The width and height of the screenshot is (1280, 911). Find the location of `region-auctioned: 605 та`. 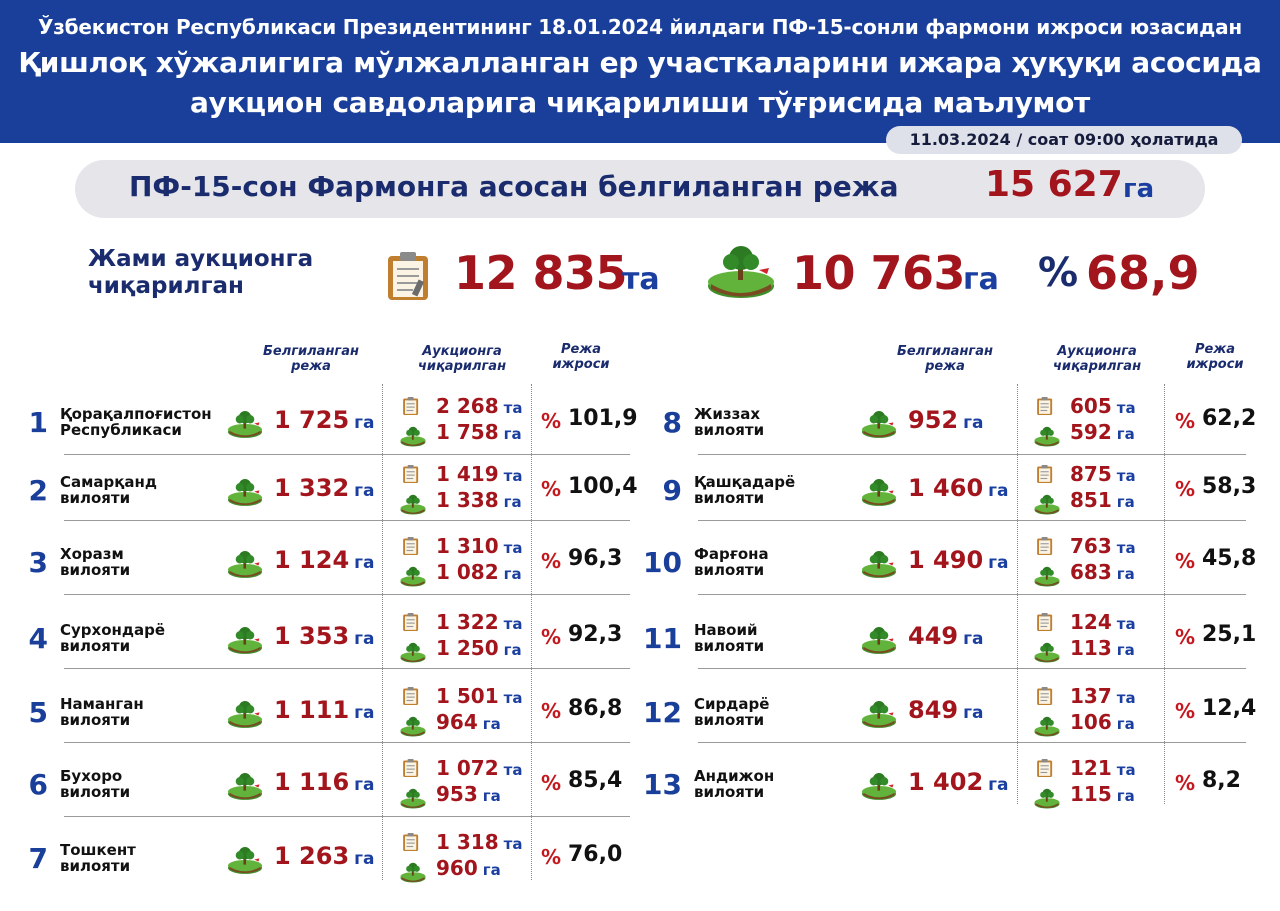

region-auctioned: 605 та is located at coordinates (1103, 406).